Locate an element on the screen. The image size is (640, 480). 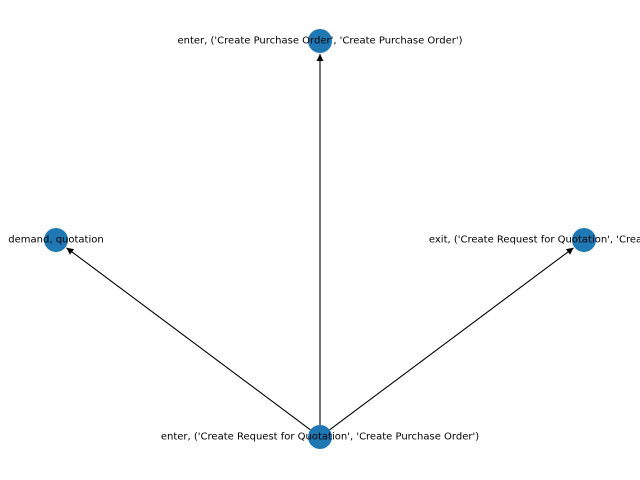
node-n_top is located at coordinates (320, 41).